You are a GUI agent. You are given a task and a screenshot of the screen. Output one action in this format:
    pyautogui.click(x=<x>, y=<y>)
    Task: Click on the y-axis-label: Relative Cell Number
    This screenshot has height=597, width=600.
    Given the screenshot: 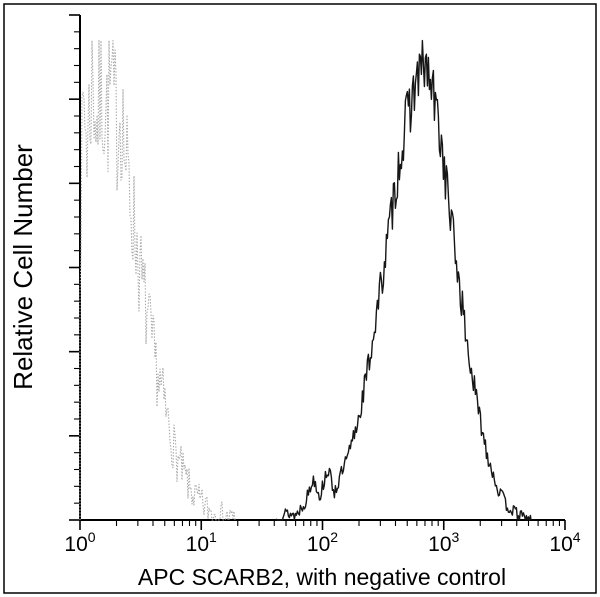 What is the action you would take?
    pyautogui.click(x=23, y=267)
    